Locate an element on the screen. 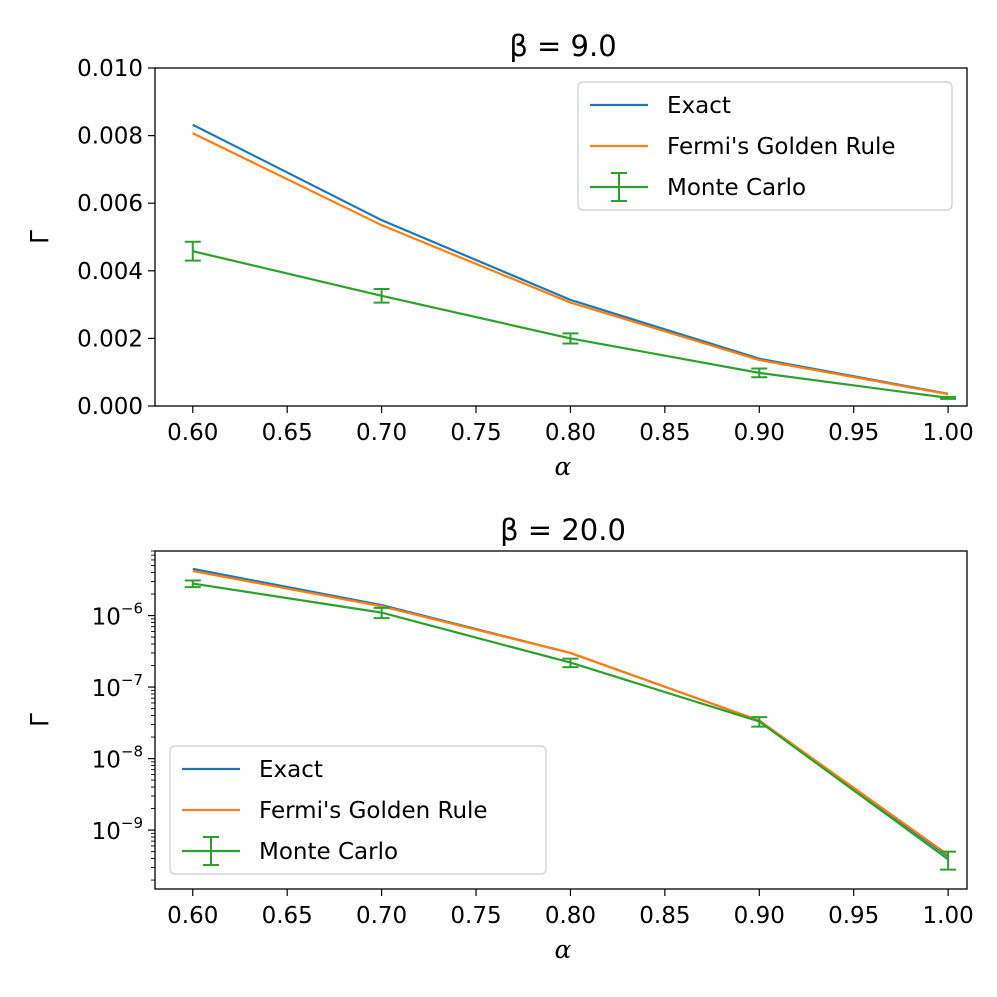  series-monte-carlo is located at coordinates (570, 320).